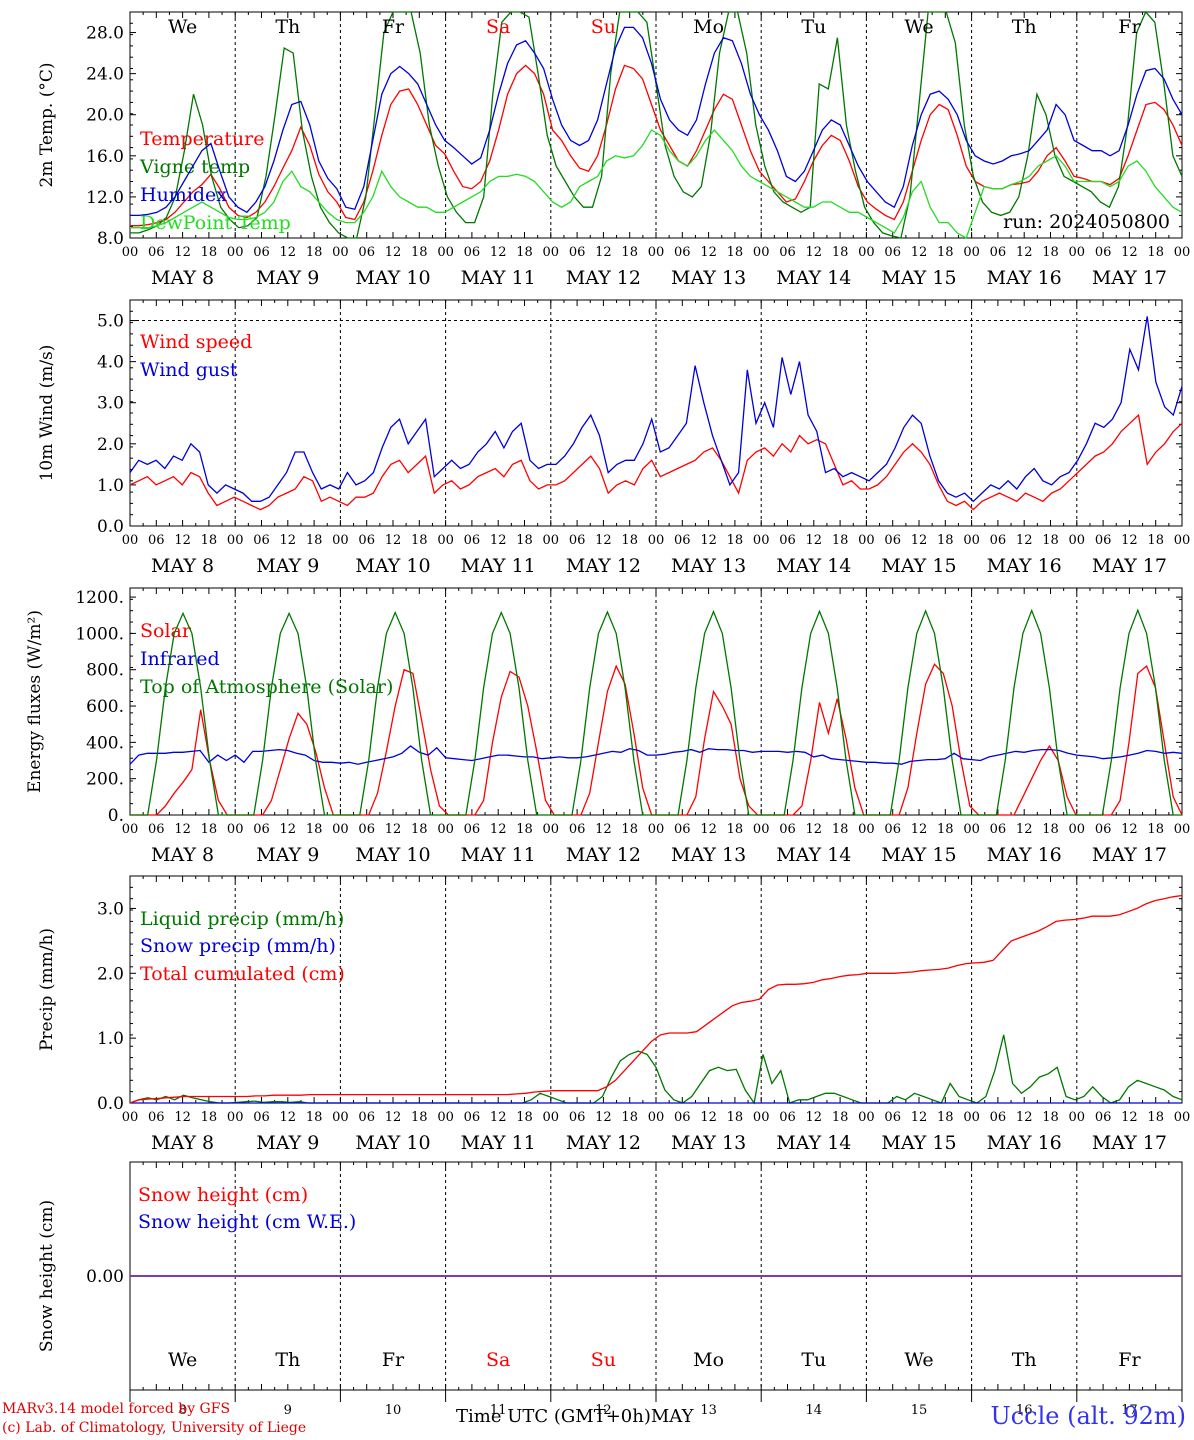 The height and width of the screenshot is (1440, 1194). What do you see at coordinates (223, 1195) in the screenshot?
I see `legend-label: Snow height (cm)` at bounding box center [223, 1195].